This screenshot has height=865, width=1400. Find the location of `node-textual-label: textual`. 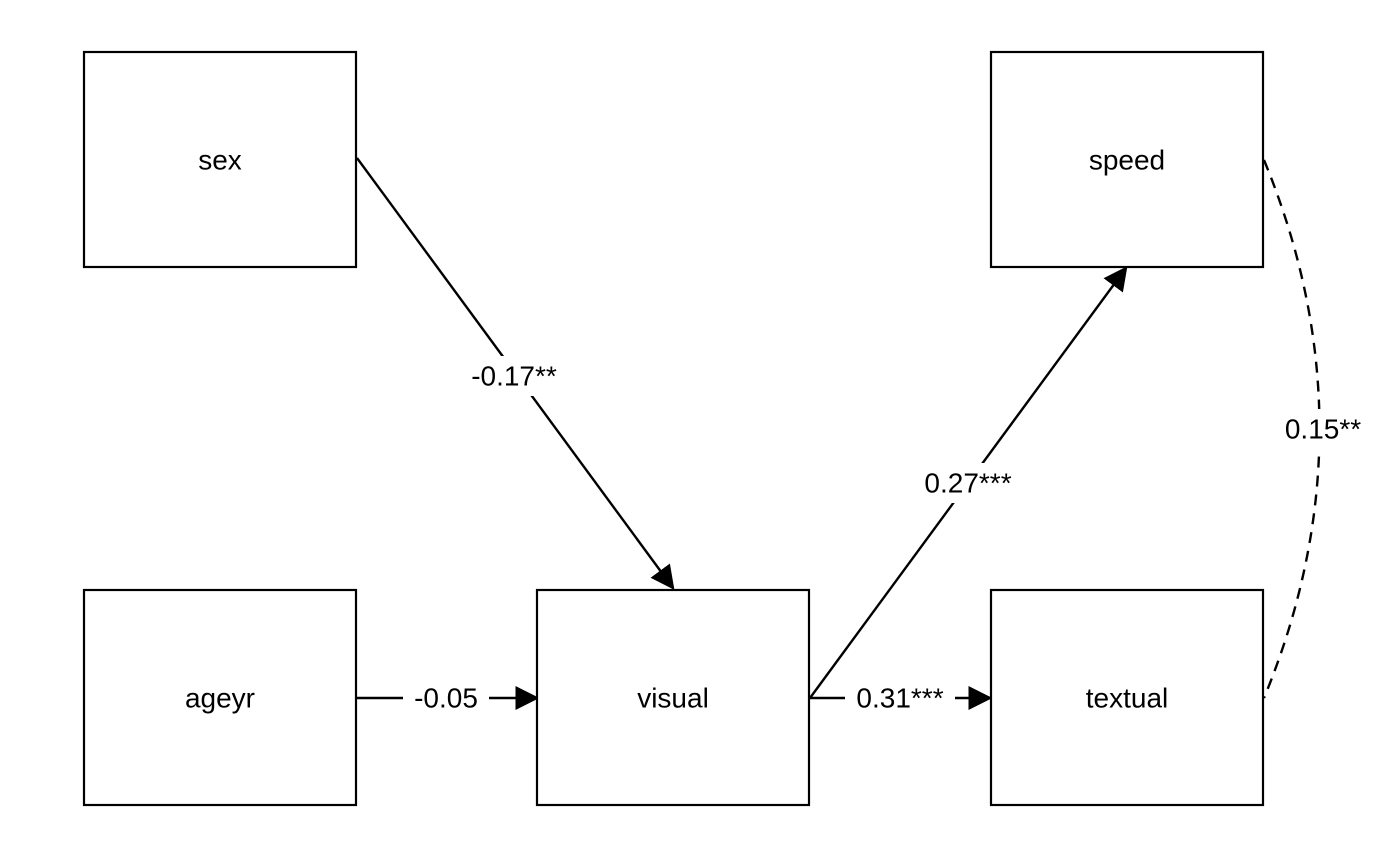

node-textual-label: textual is located at coordinates (1127, 698).